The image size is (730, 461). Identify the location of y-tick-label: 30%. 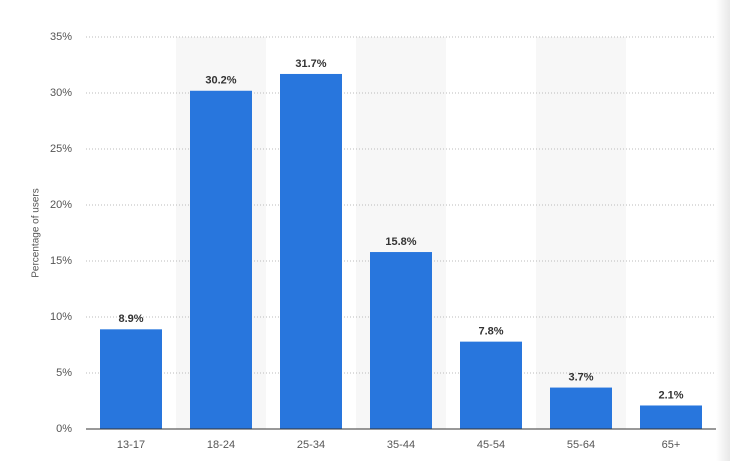
(61, 93).